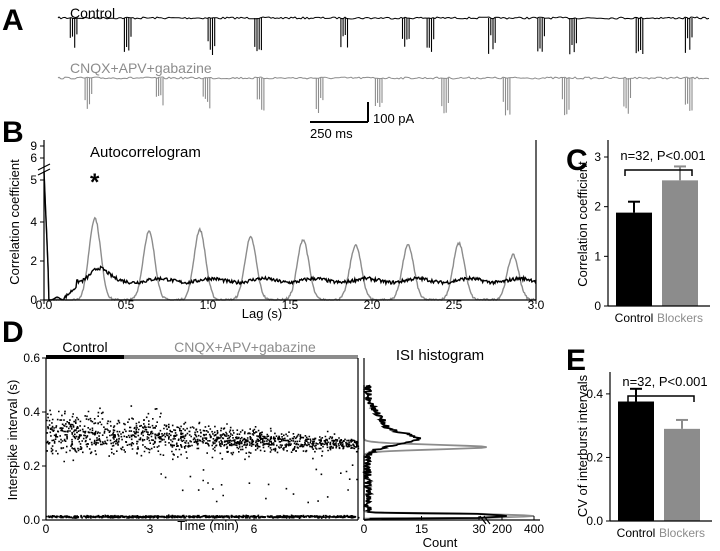  I want to click on panel-letter-c: C, so click(577, 160).